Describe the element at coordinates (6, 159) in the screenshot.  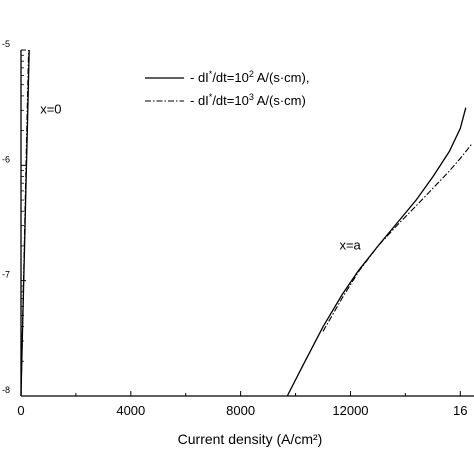
I see `y-tick-label: -6` at that location.